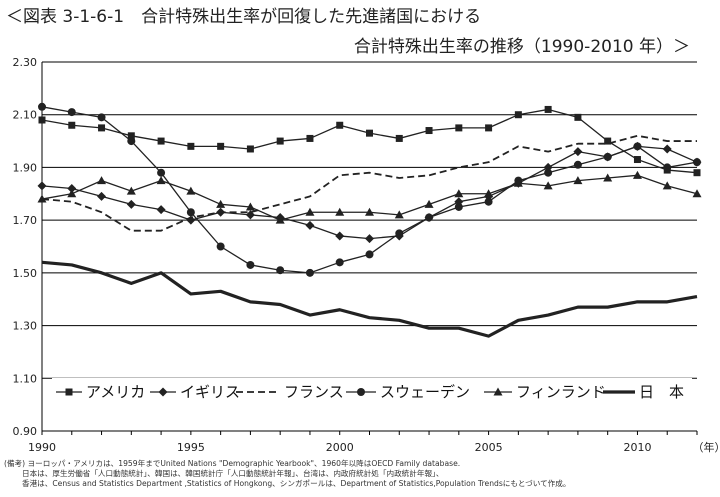 This screenshot has width=720, height=497. What do you see at coordinates (191, 447) in the screenshot?
I see `x-tick-label: 1995` at bounding box center [191, 447].